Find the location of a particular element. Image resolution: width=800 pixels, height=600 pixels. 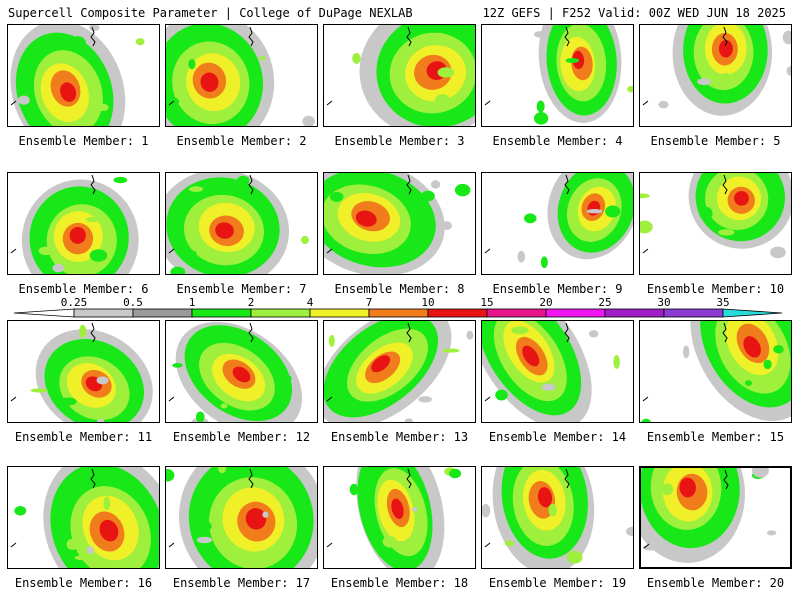

colorbar-tick-label: 0.25 is located at coordinates (74, 302).